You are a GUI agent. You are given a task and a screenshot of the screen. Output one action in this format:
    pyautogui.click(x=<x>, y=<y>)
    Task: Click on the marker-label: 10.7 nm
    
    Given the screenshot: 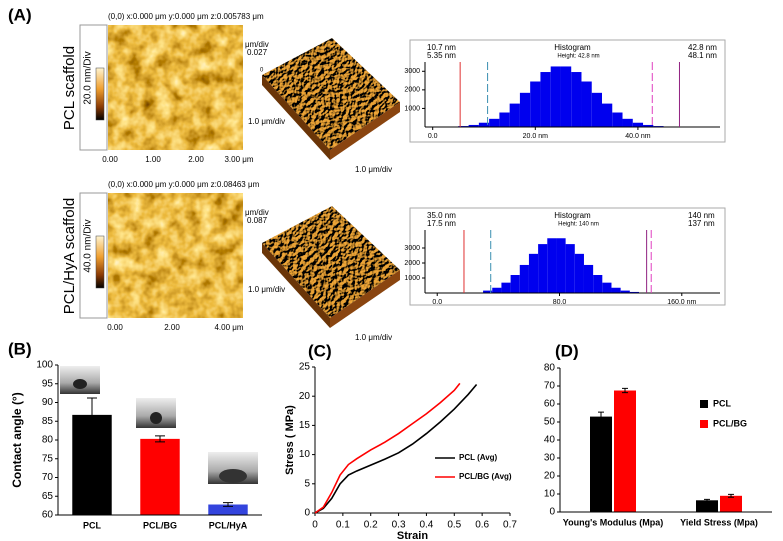 What is the action you would take?
    pyautogui.click(x=441, y=47)
    